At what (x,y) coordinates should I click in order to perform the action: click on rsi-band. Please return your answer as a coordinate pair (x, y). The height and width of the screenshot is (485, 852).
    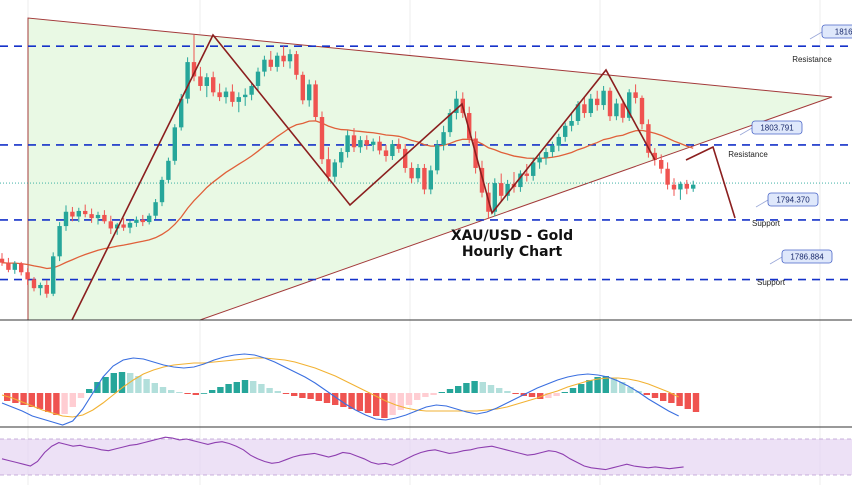
    Looking at the image, I should click on (426, 457).